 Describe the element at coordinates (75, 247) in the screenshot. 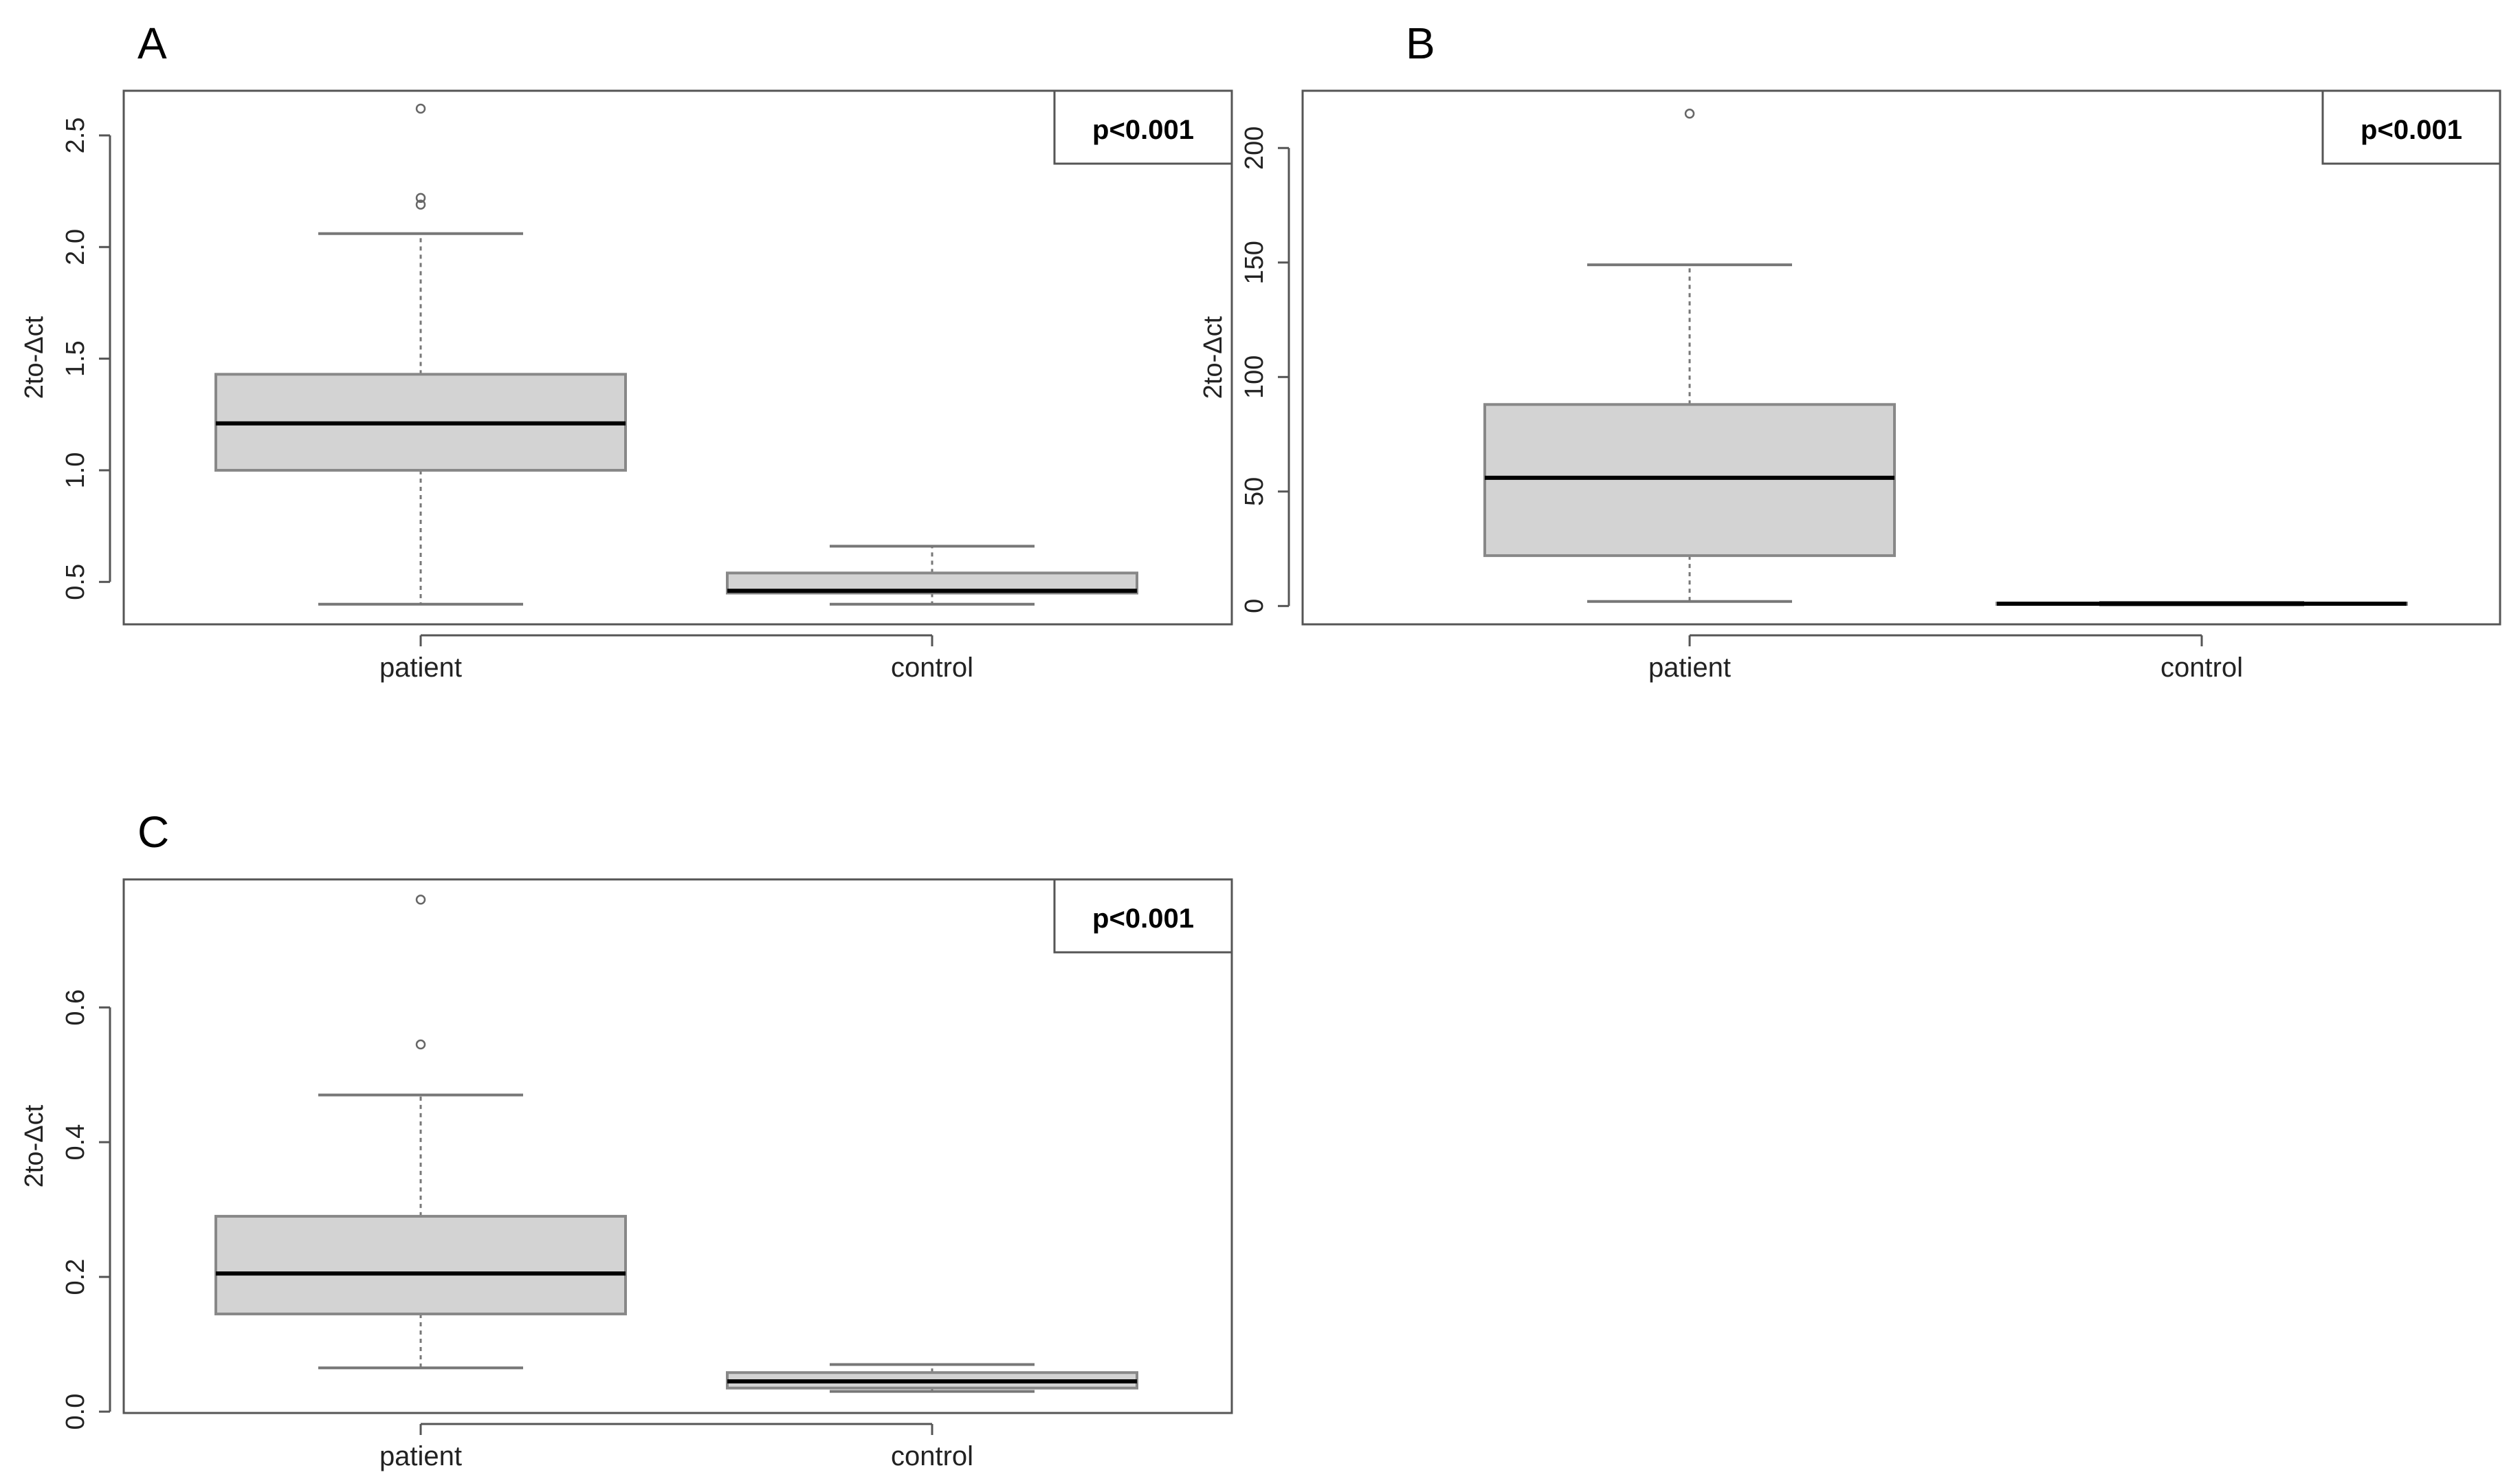

I see `y-tick-label: 2.0` at that location.